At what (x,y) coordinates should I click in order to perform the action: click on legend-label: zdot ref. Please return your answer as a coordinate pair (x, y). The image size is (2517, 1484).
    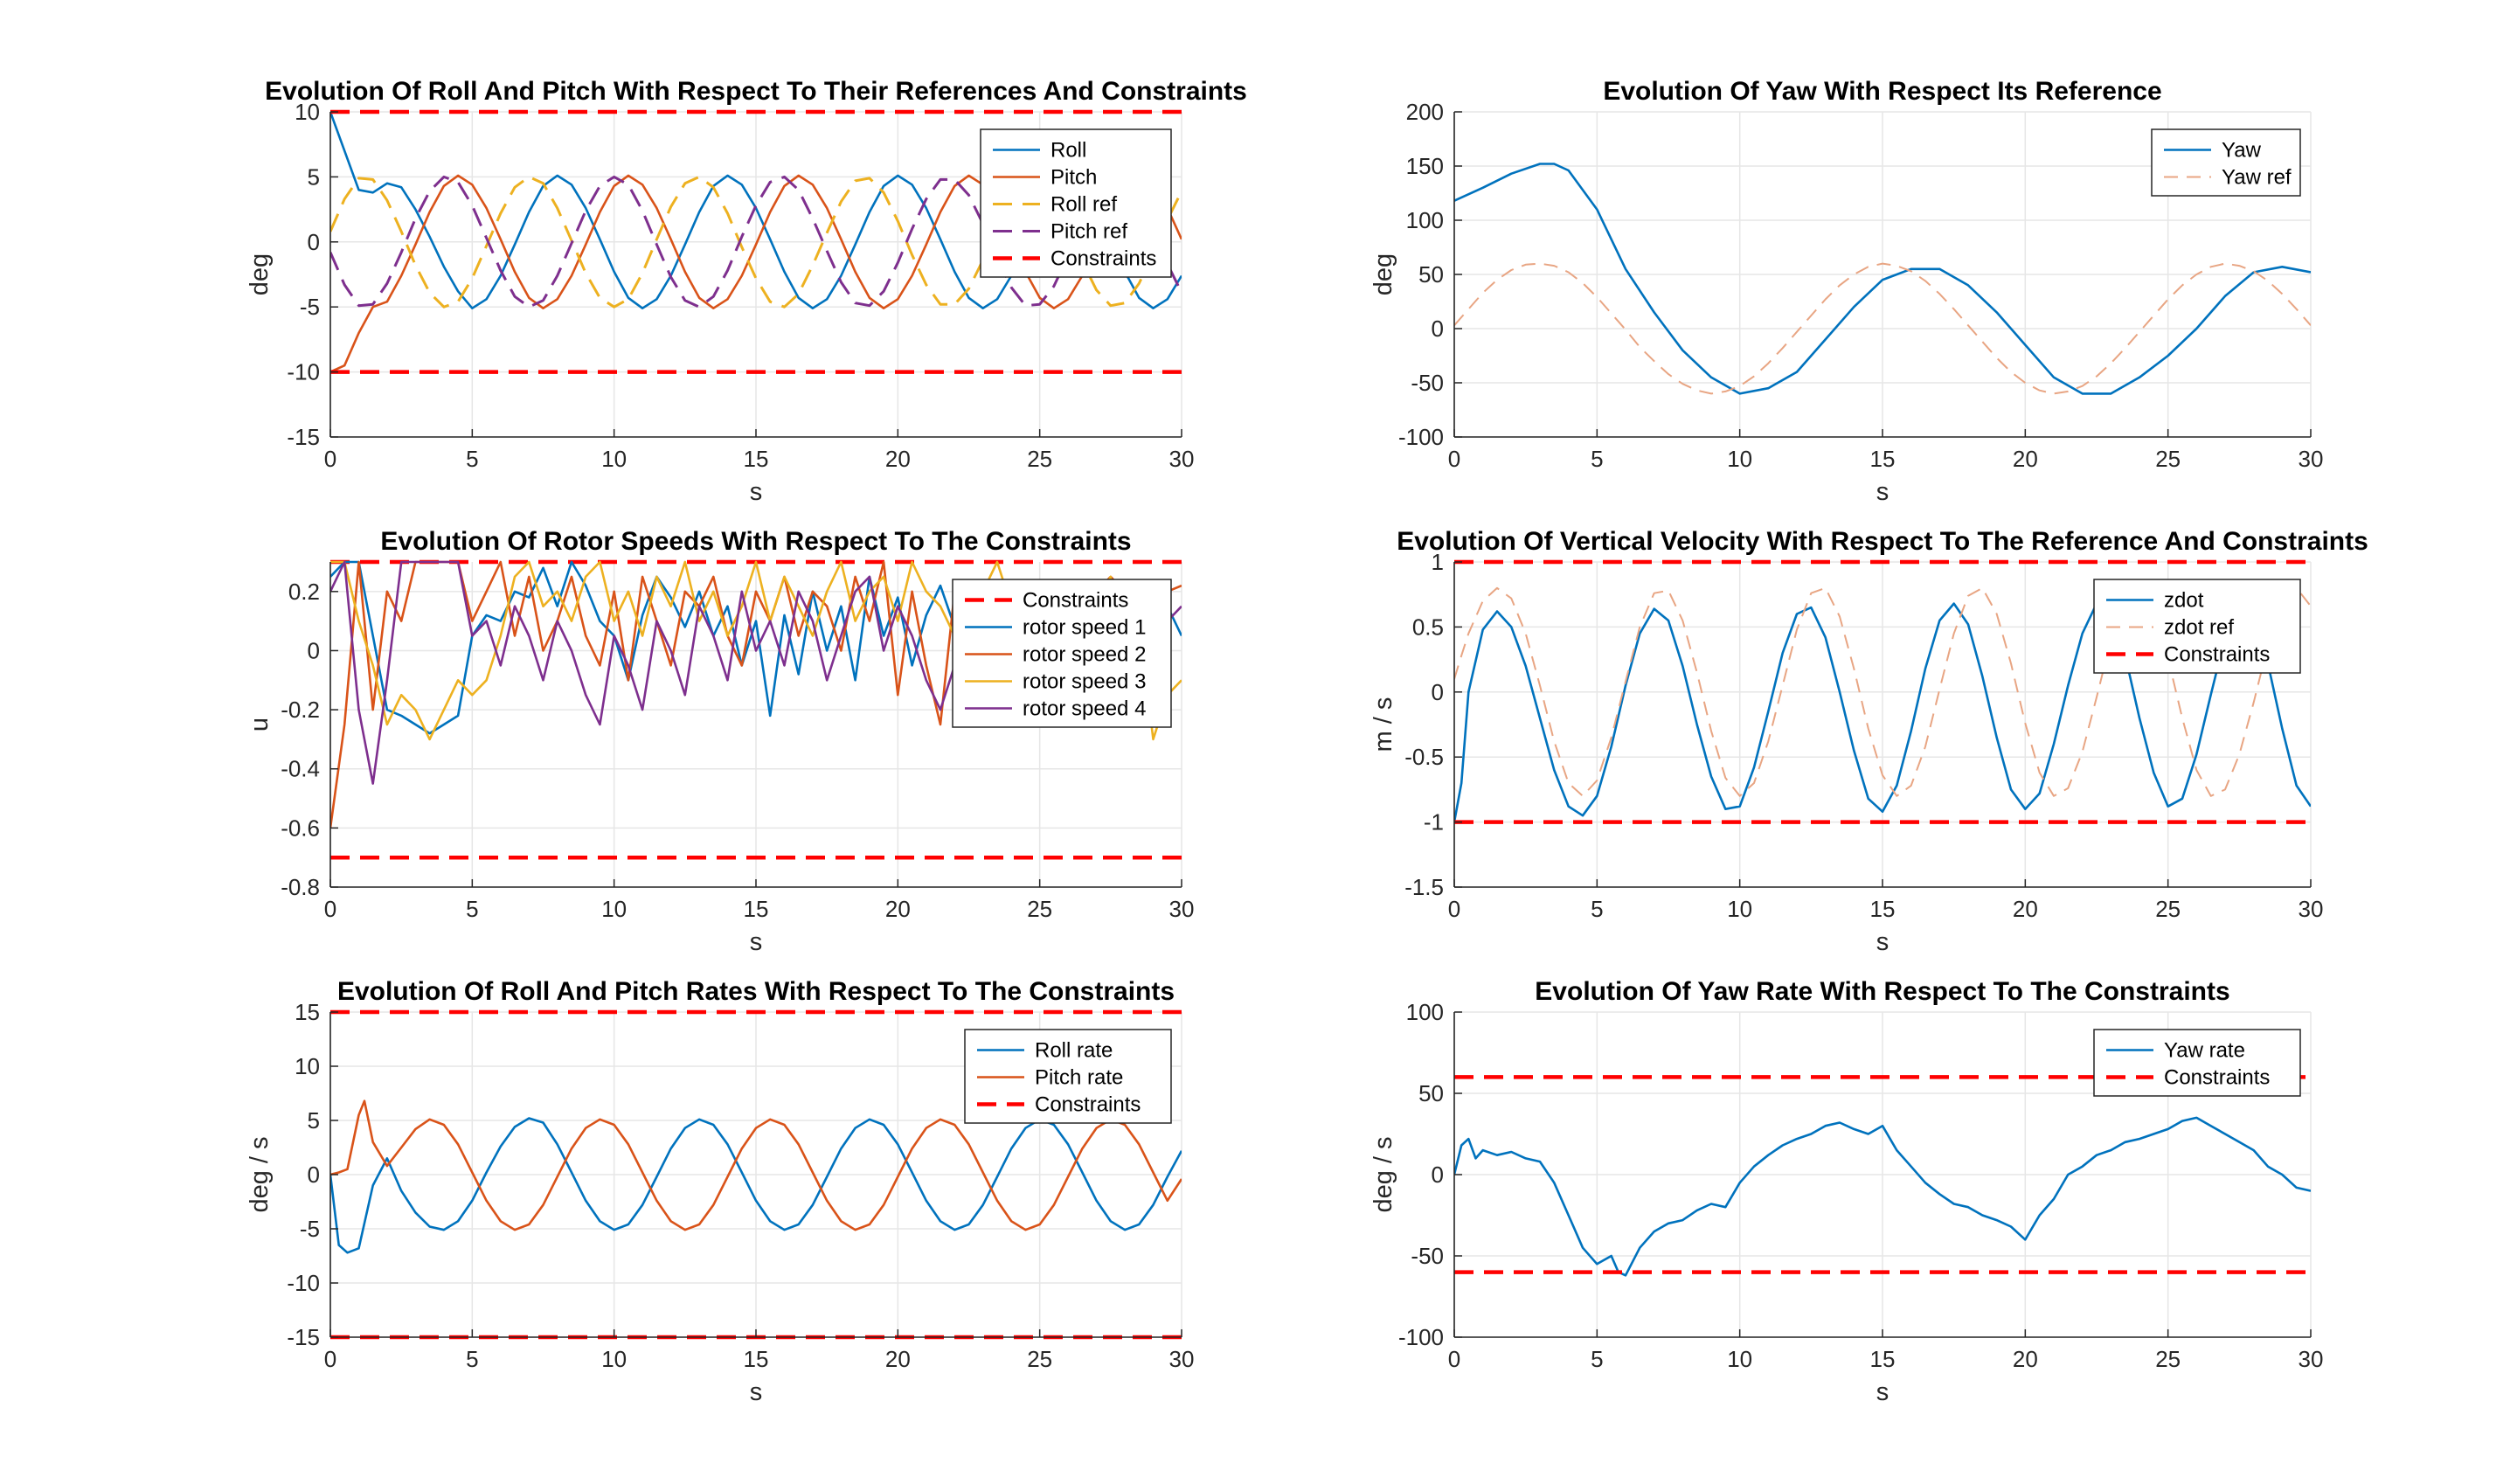
    Looking at the image, I should click on (2199, 628).